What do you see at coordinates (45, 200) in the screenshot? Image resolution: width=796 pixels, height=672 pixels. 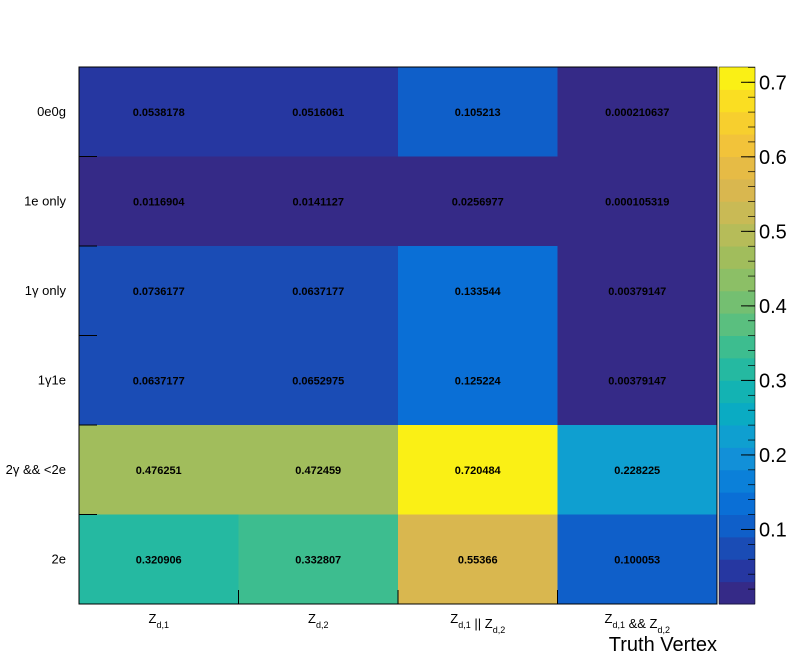 I see `y-tick-label: 1e only` at bounding box center [45, 200].